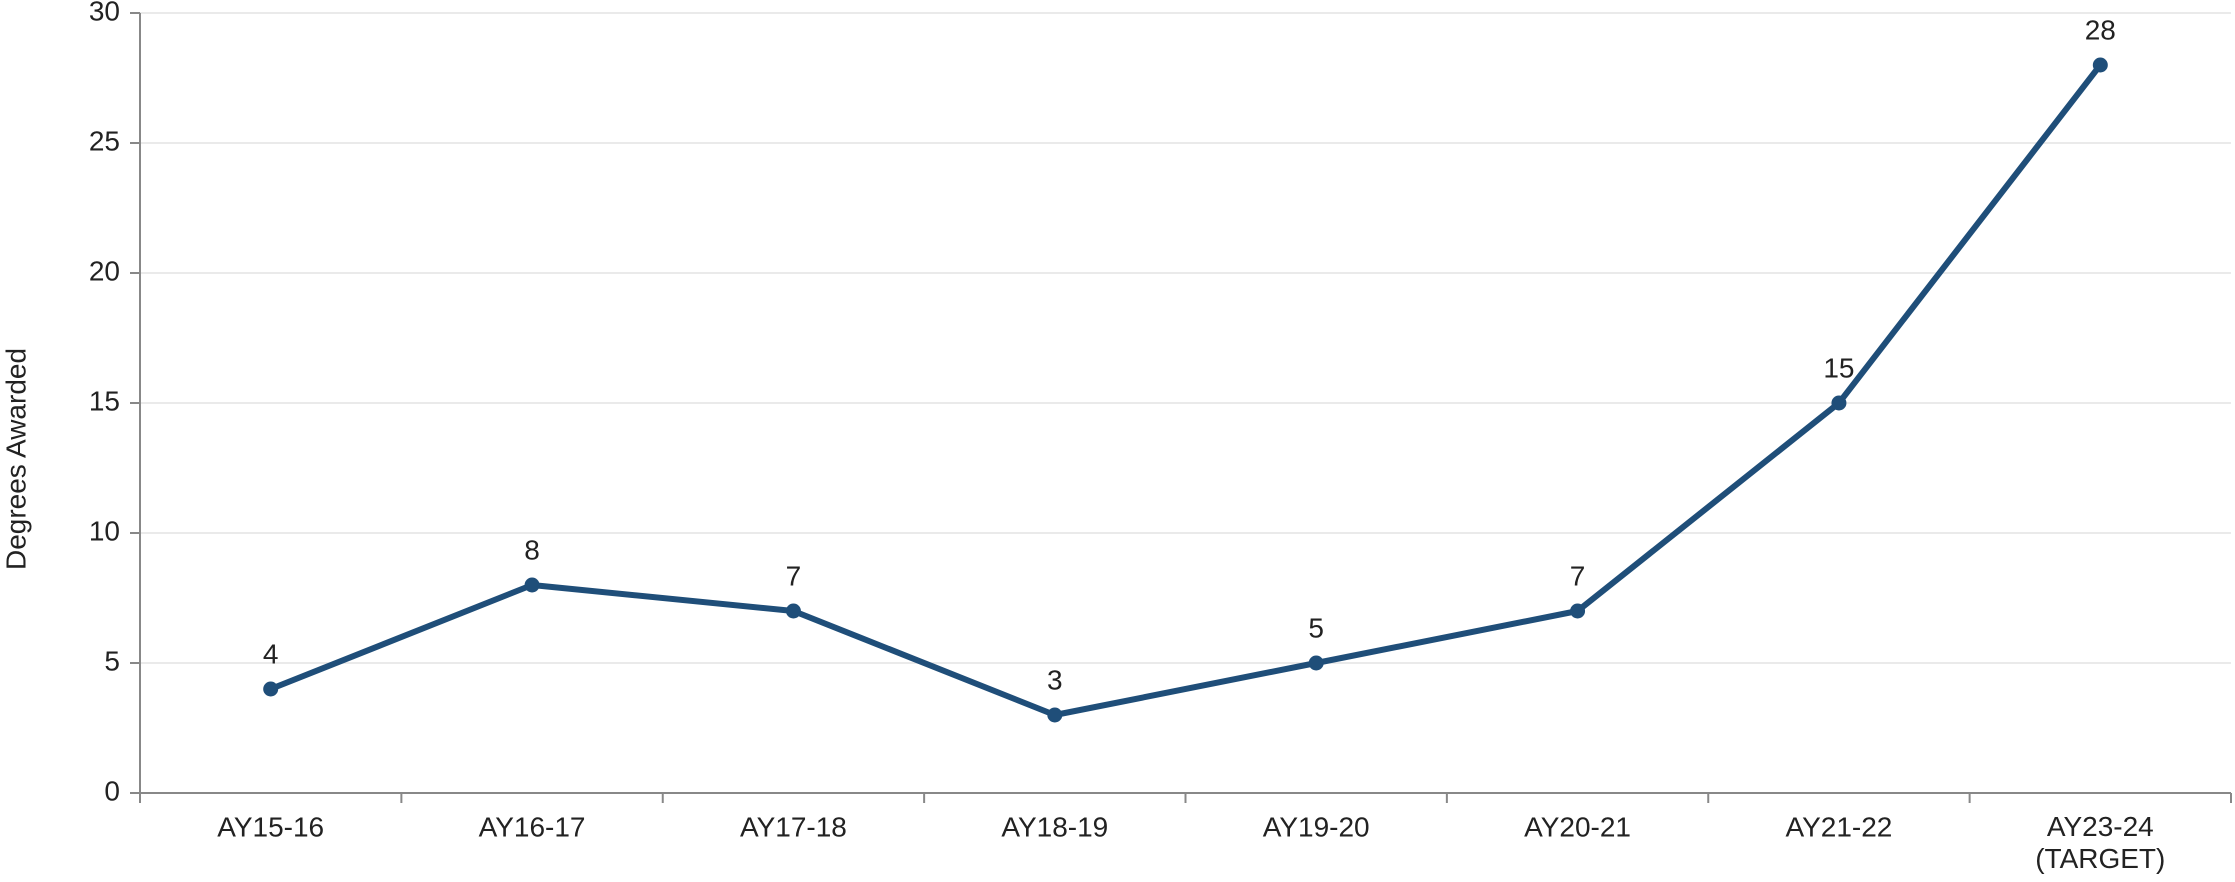 This screenshot has height=882, width=2235. I want to click on y-axis-label: Degrees Awarded, so click(15, 459).